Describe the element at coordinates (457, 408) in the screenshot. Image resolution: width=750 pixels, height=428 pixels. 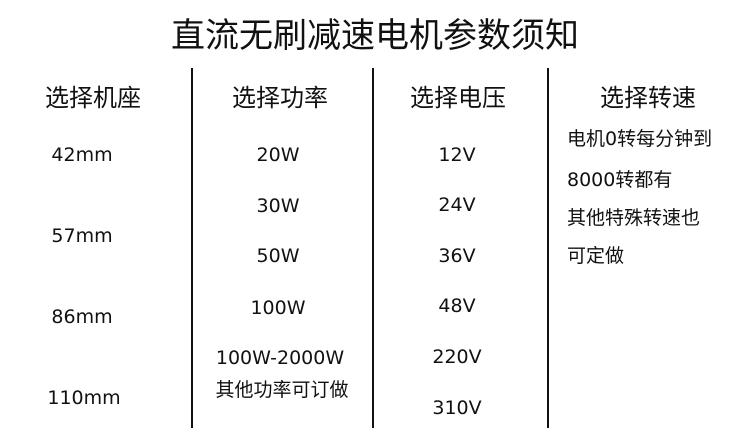
I see `voltage-item: 310V` at that location.